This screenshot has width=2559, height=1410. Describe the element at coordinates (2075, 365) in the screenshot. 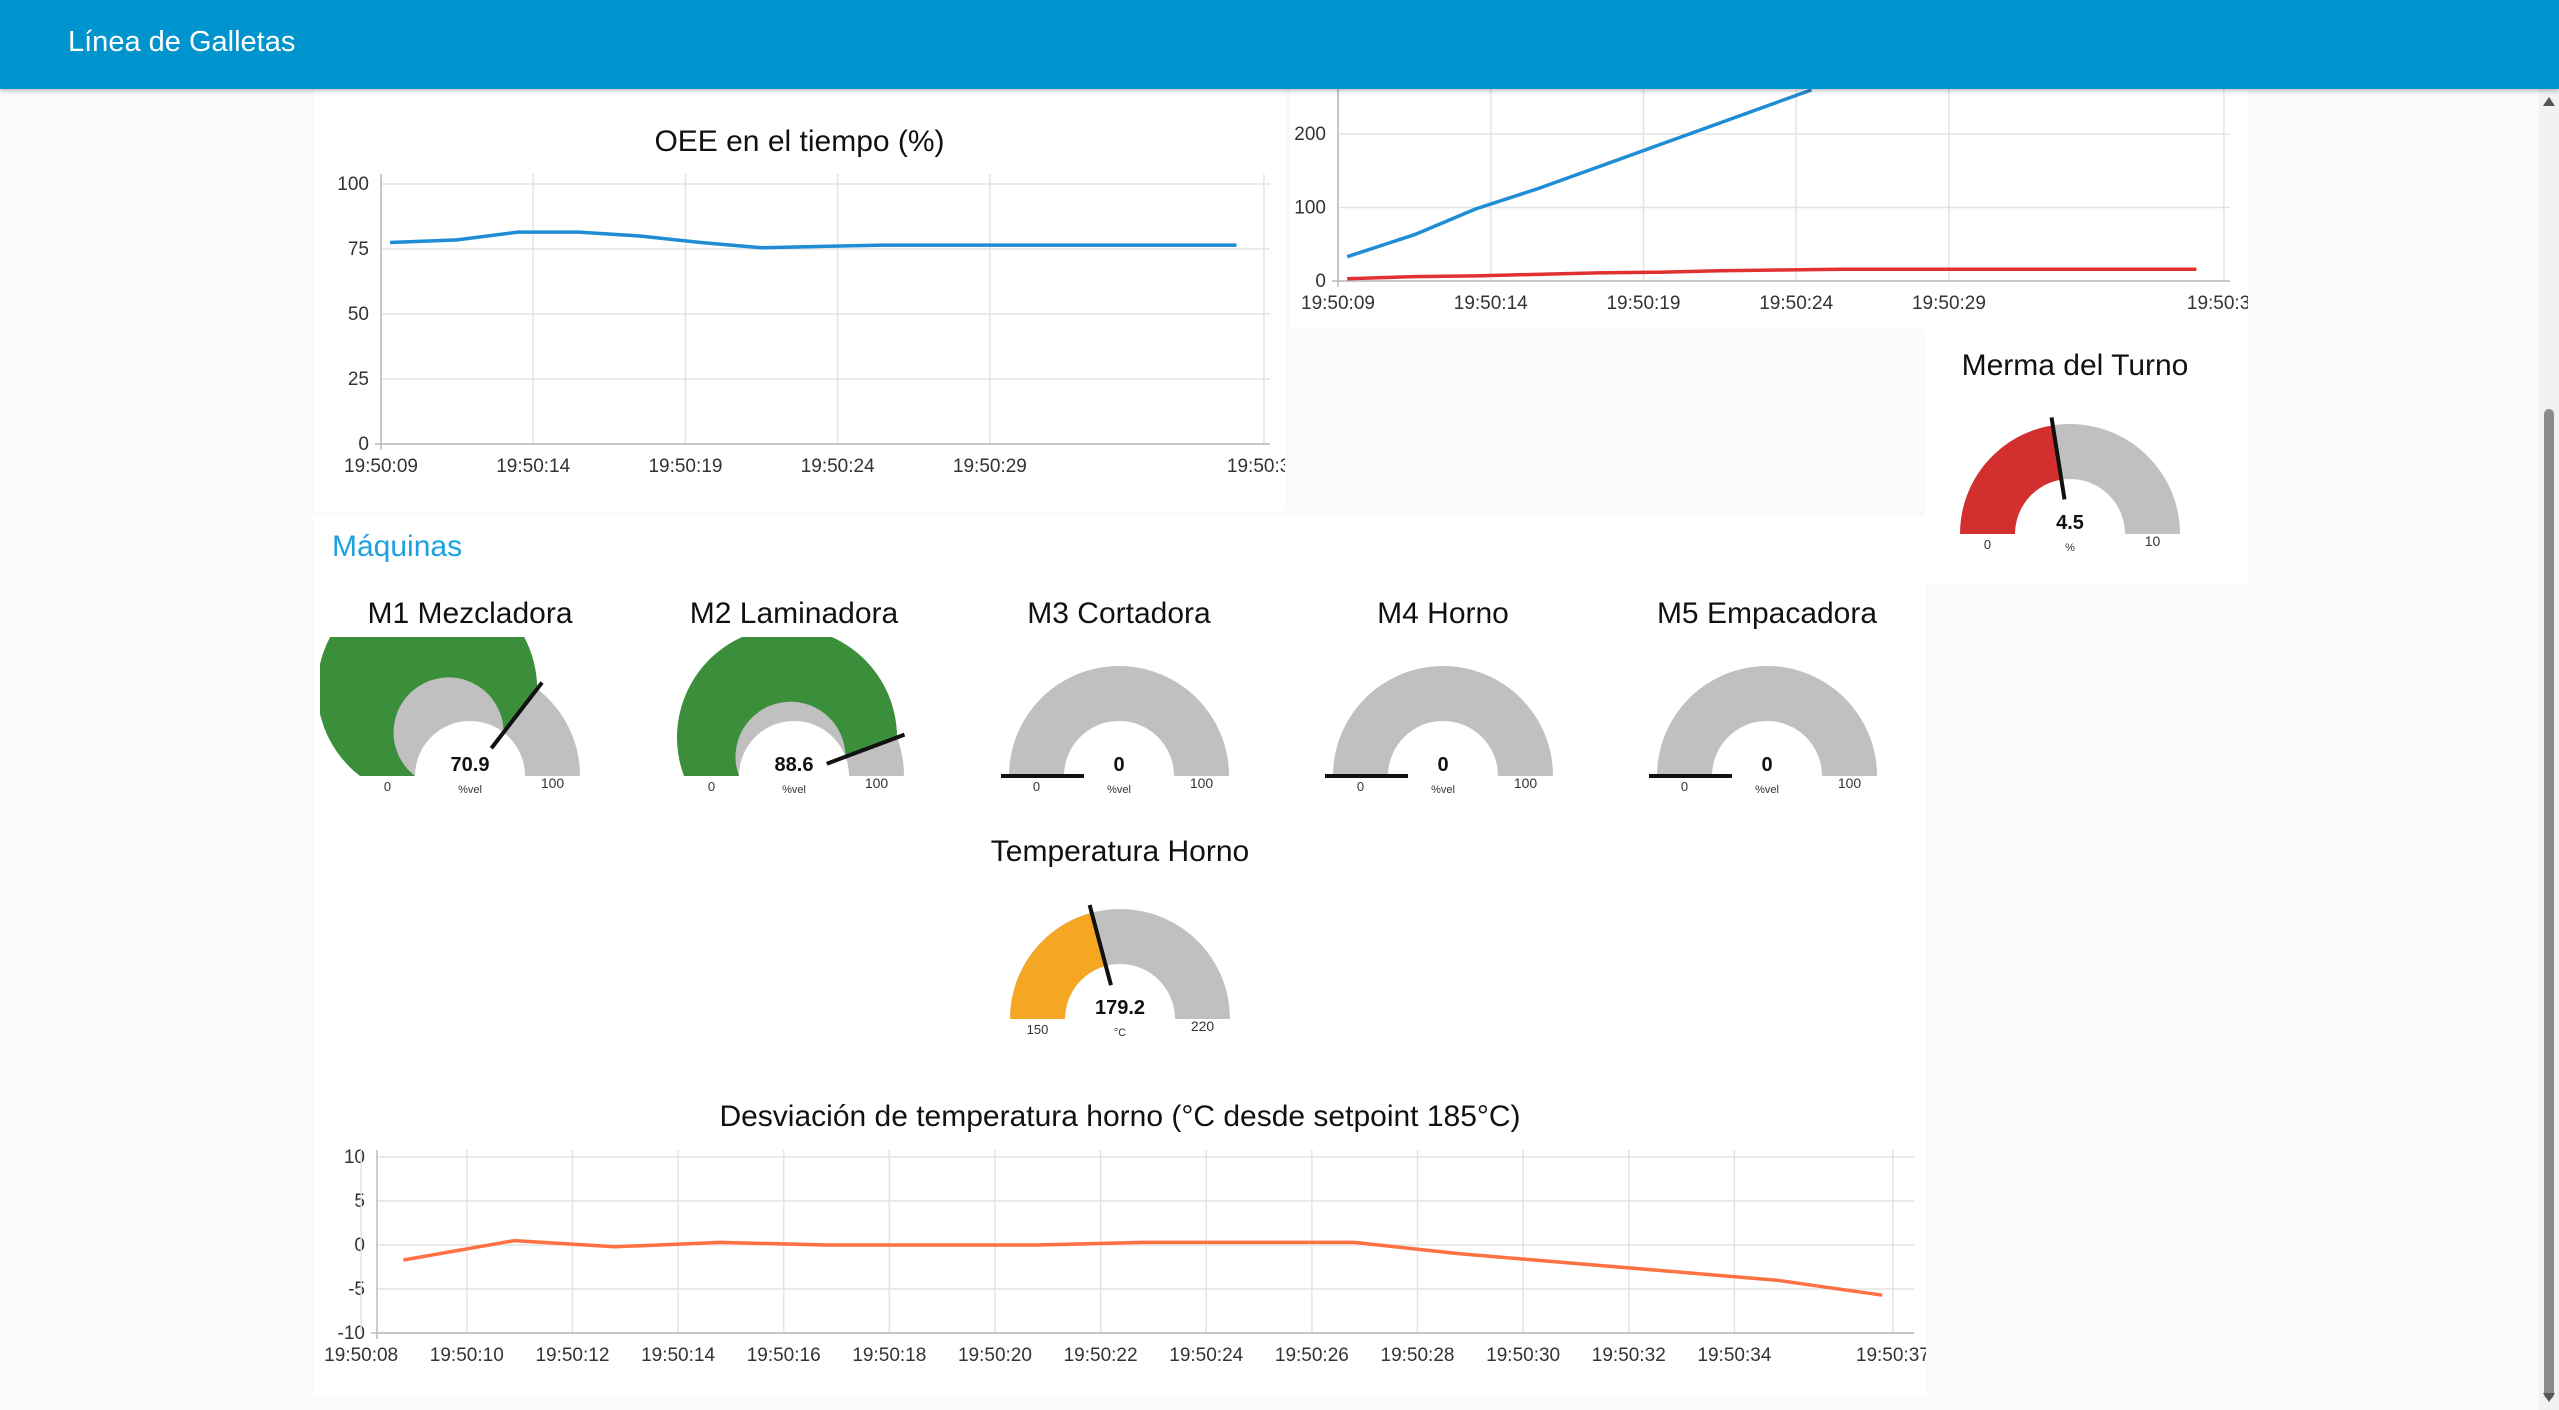

I see `merma-gauge-title: Merma del Turno` at that location.